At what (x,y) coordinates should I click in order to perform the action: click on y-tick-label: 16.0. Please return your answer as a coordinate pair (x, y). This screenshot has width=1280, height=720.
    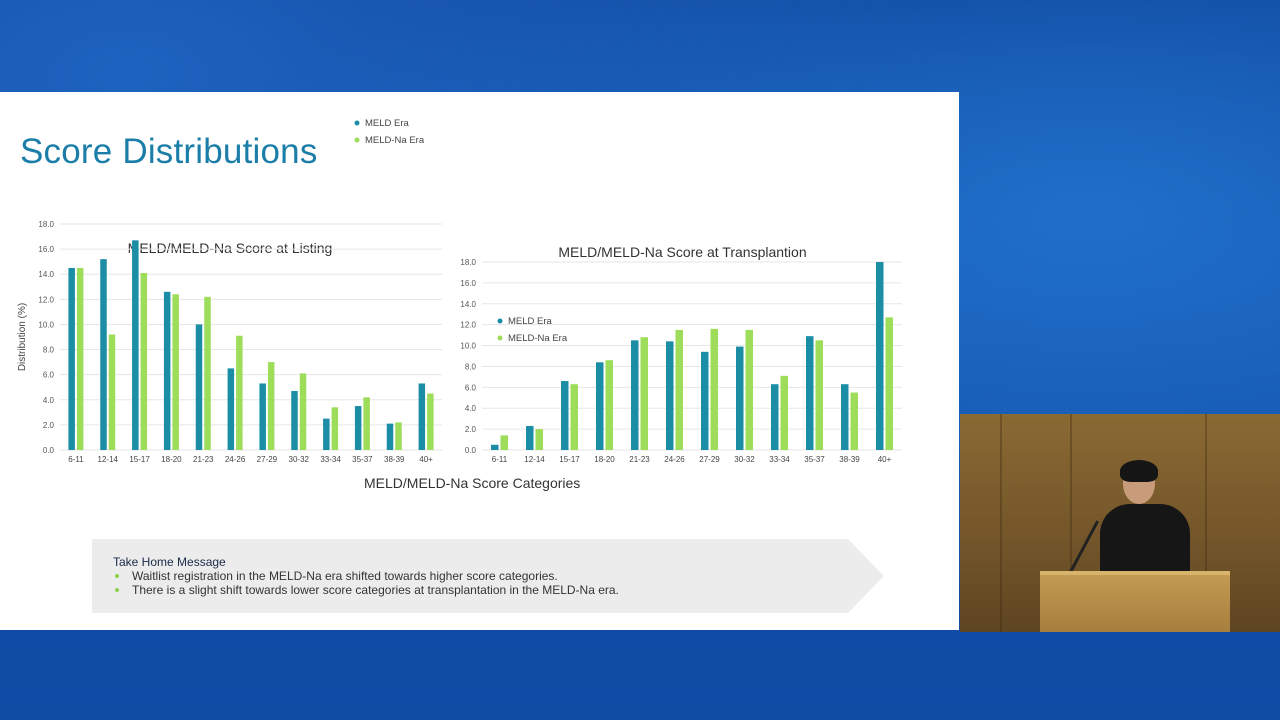
    Looking at the image, I should click on (468, 283).